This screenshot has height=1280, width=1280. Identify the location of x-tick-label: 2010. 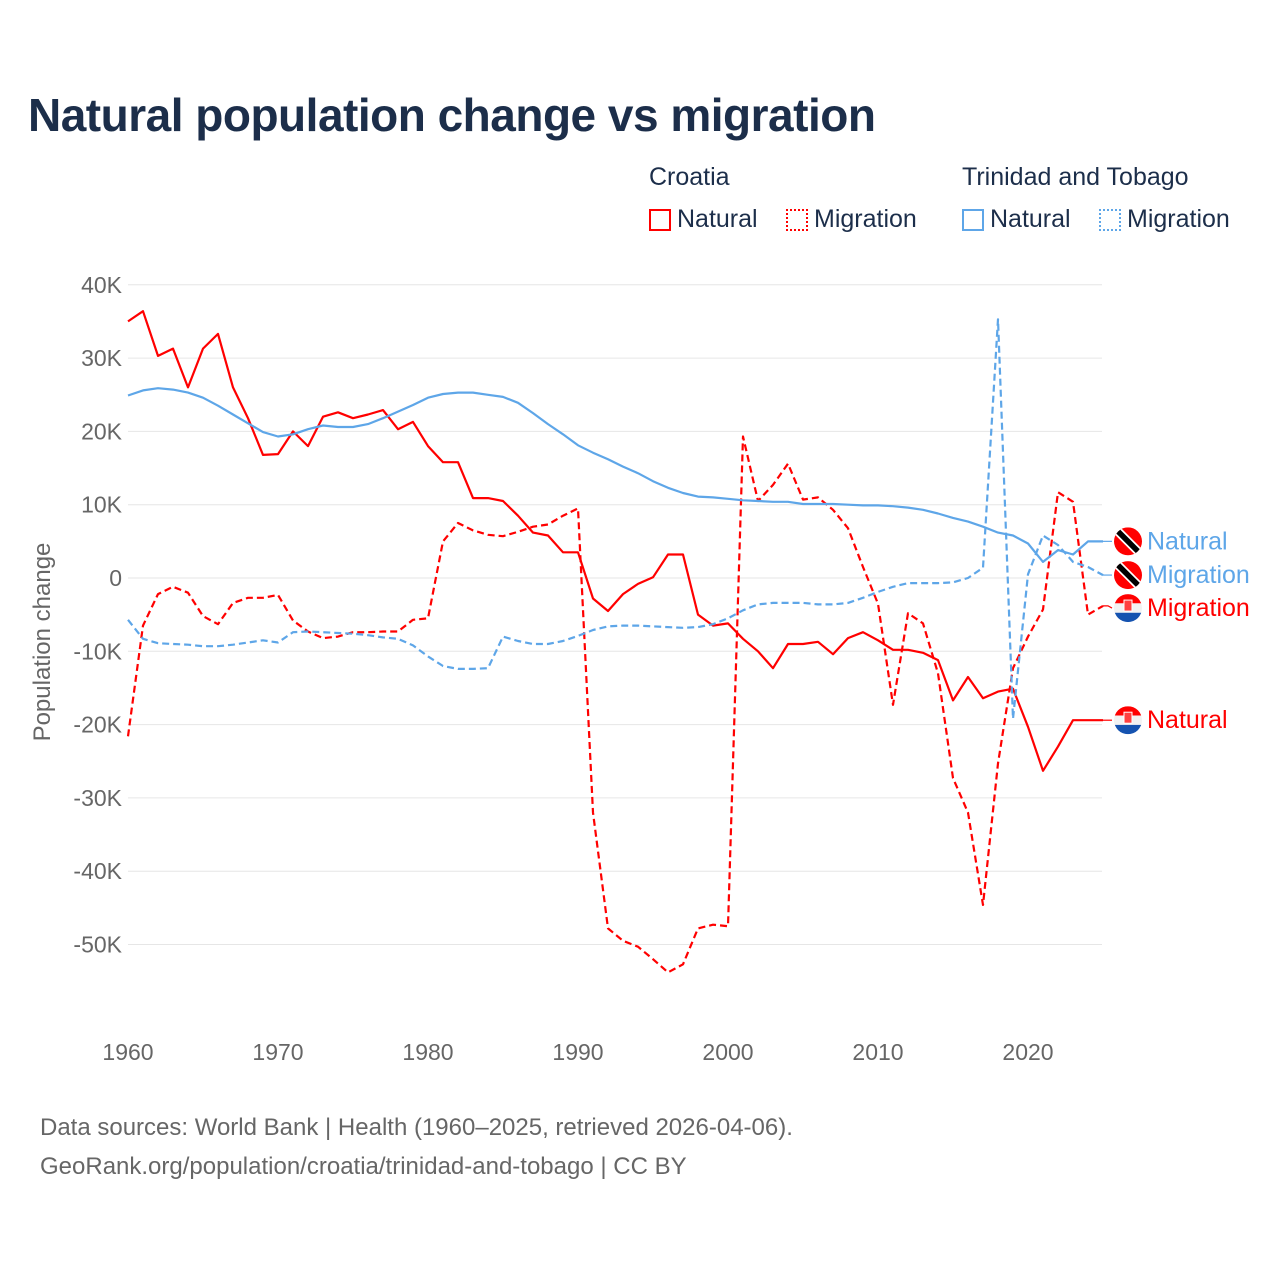
(877, 1052).